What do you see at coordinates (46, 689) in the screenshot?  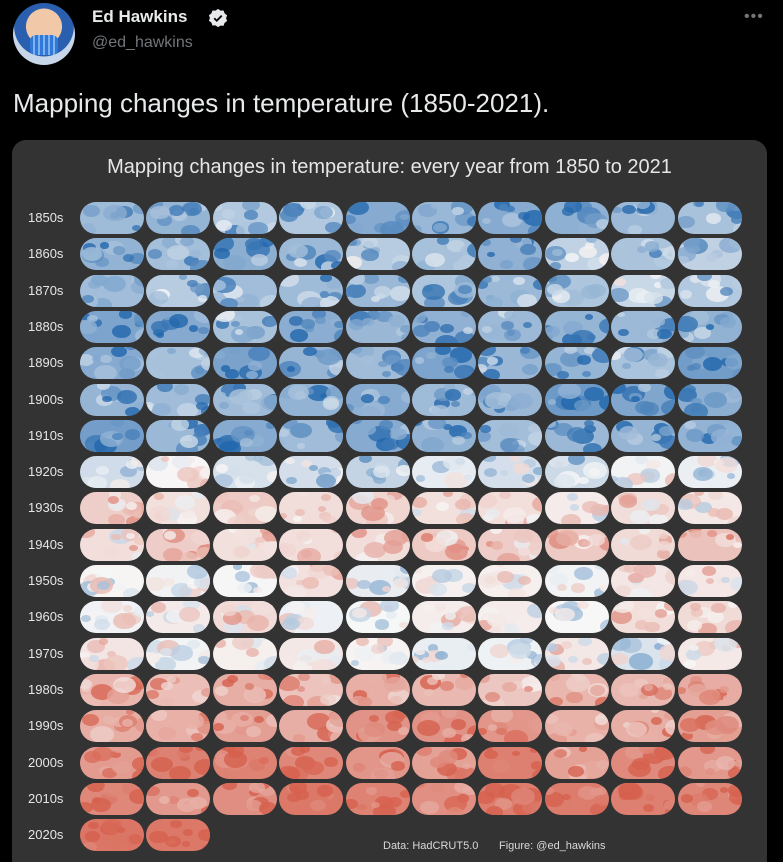 I see `decade-label: 1980s` at bounding box center [46, 689].